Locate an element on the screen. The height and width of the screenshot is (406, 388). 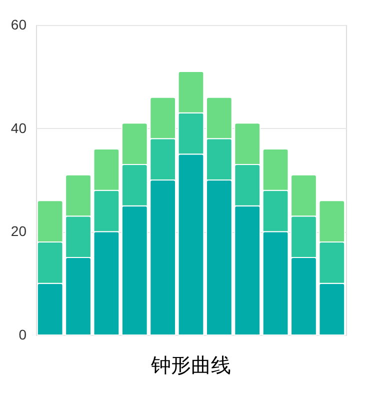
y-tick-label: 20 is located at coordinates (18, 231).